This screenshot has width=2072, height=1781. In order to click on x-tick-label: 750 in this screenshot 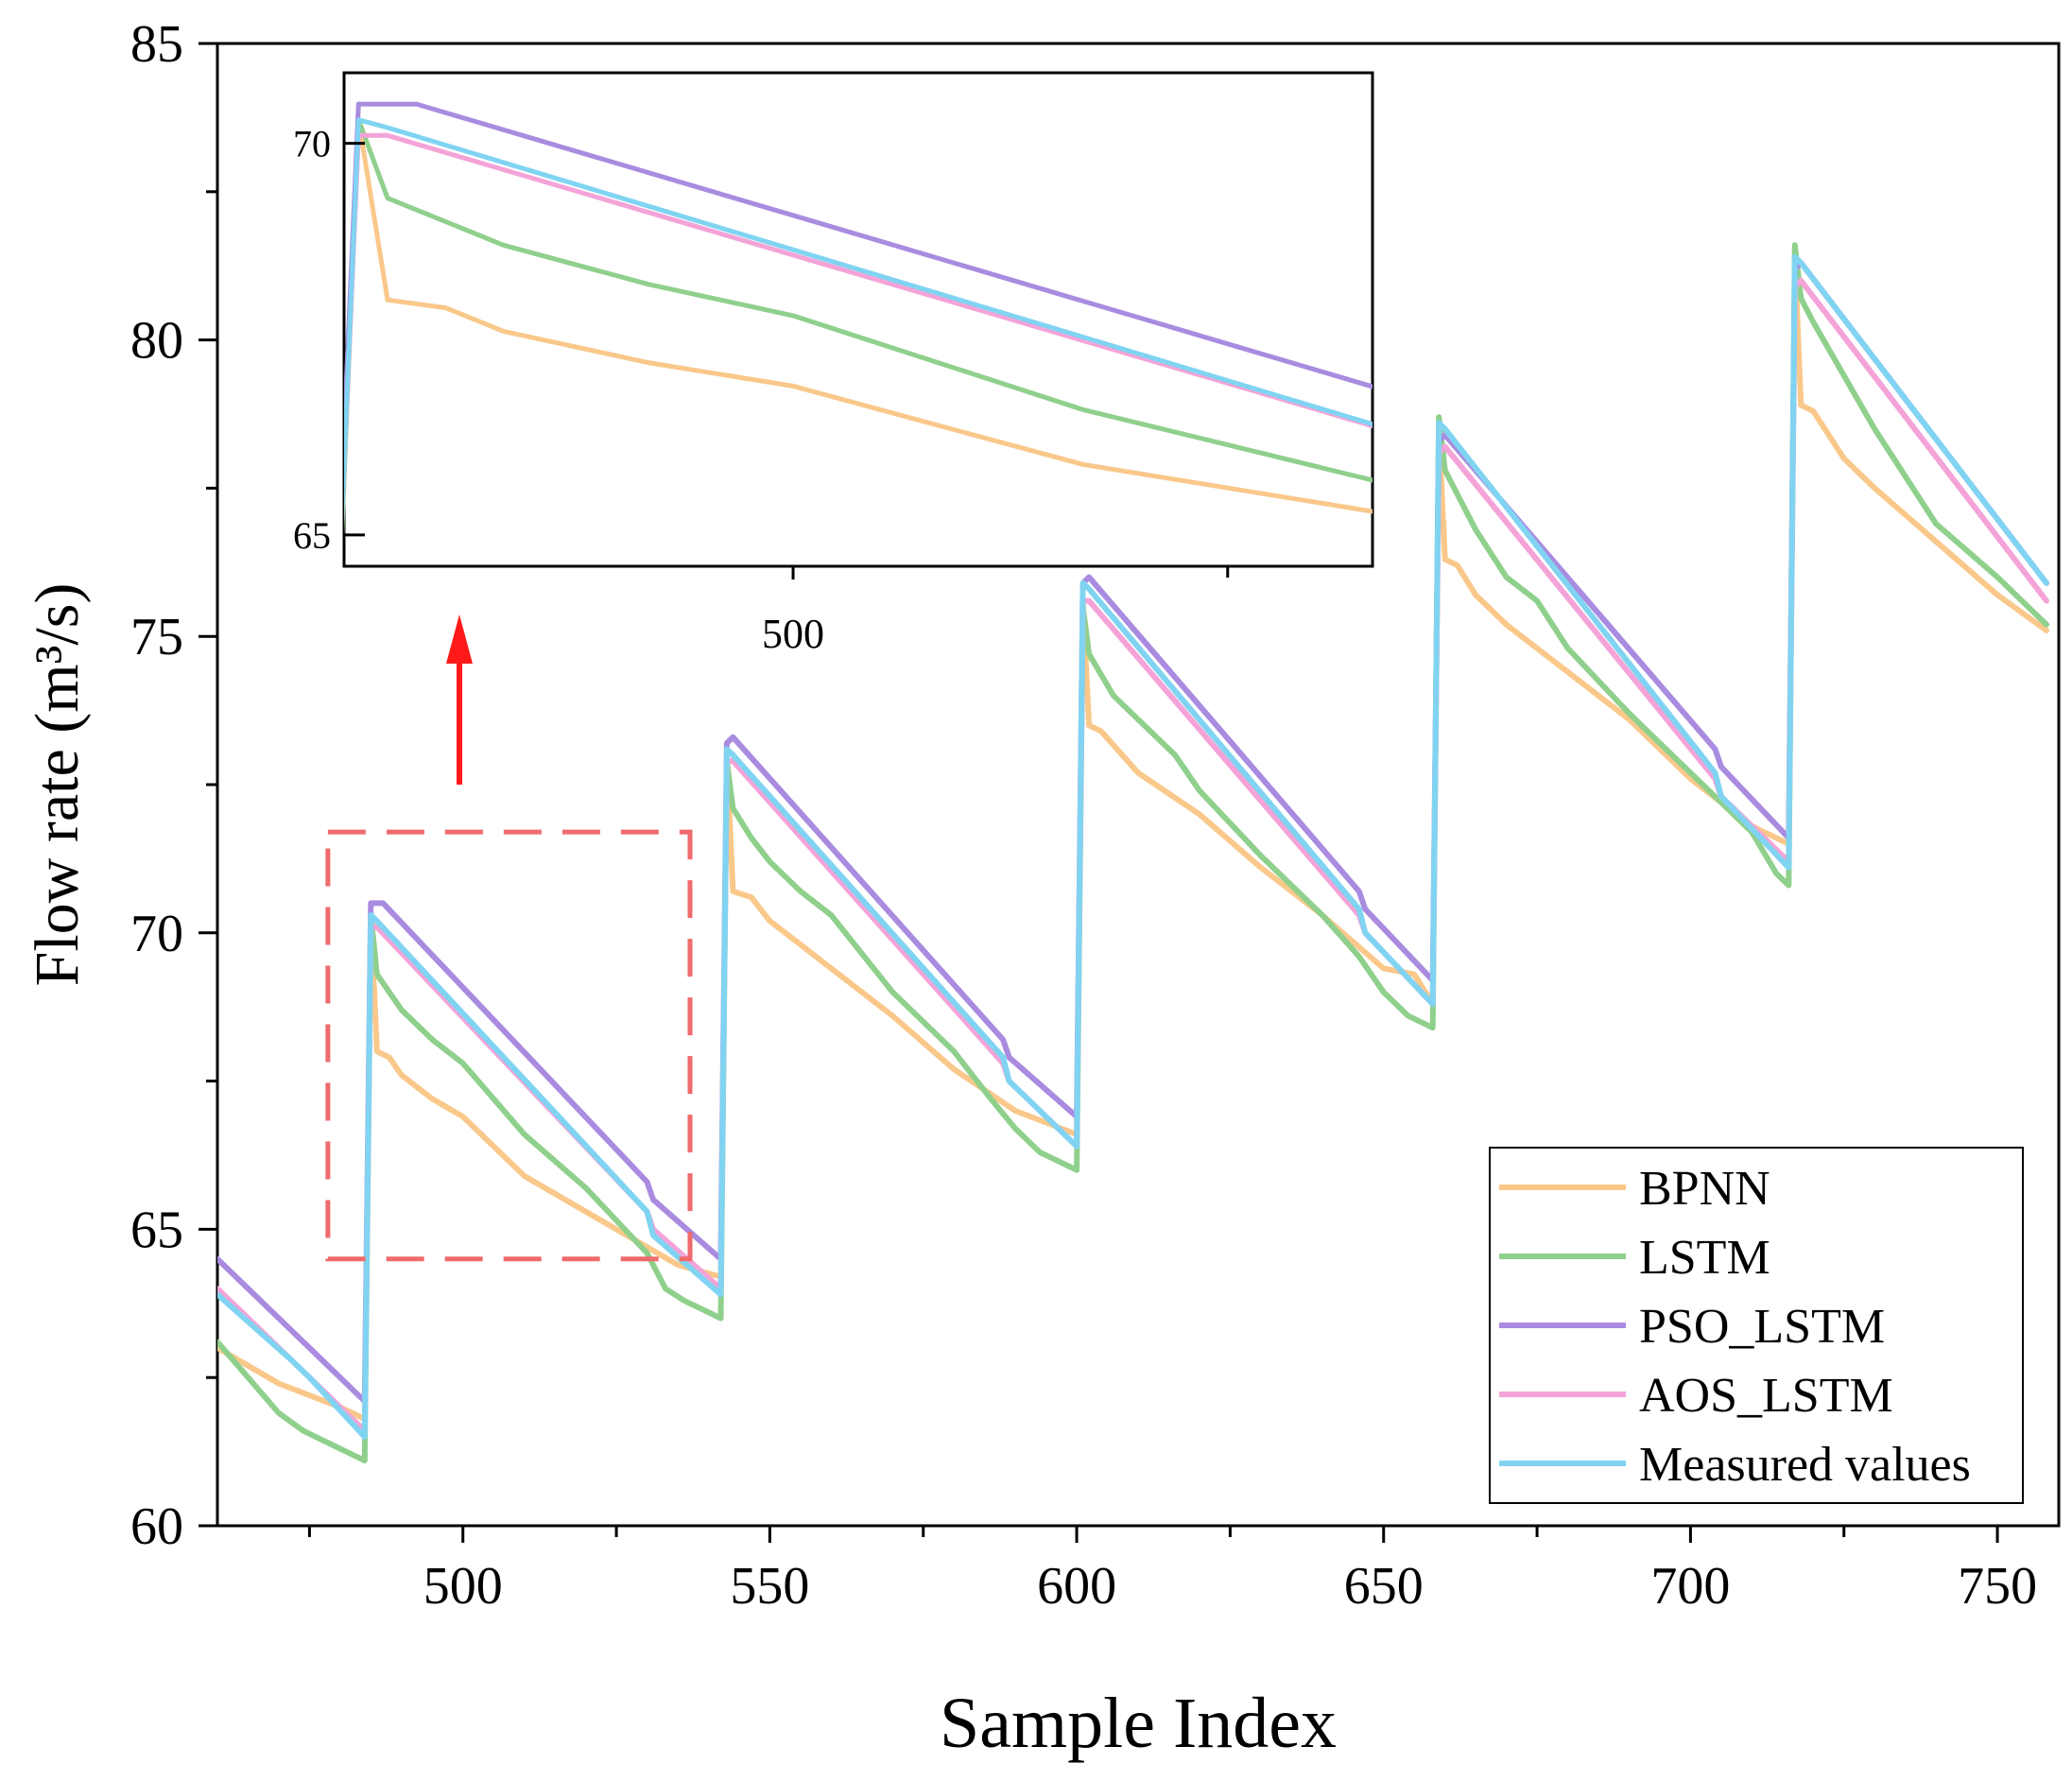, I will do `click(1997, 1586)`.